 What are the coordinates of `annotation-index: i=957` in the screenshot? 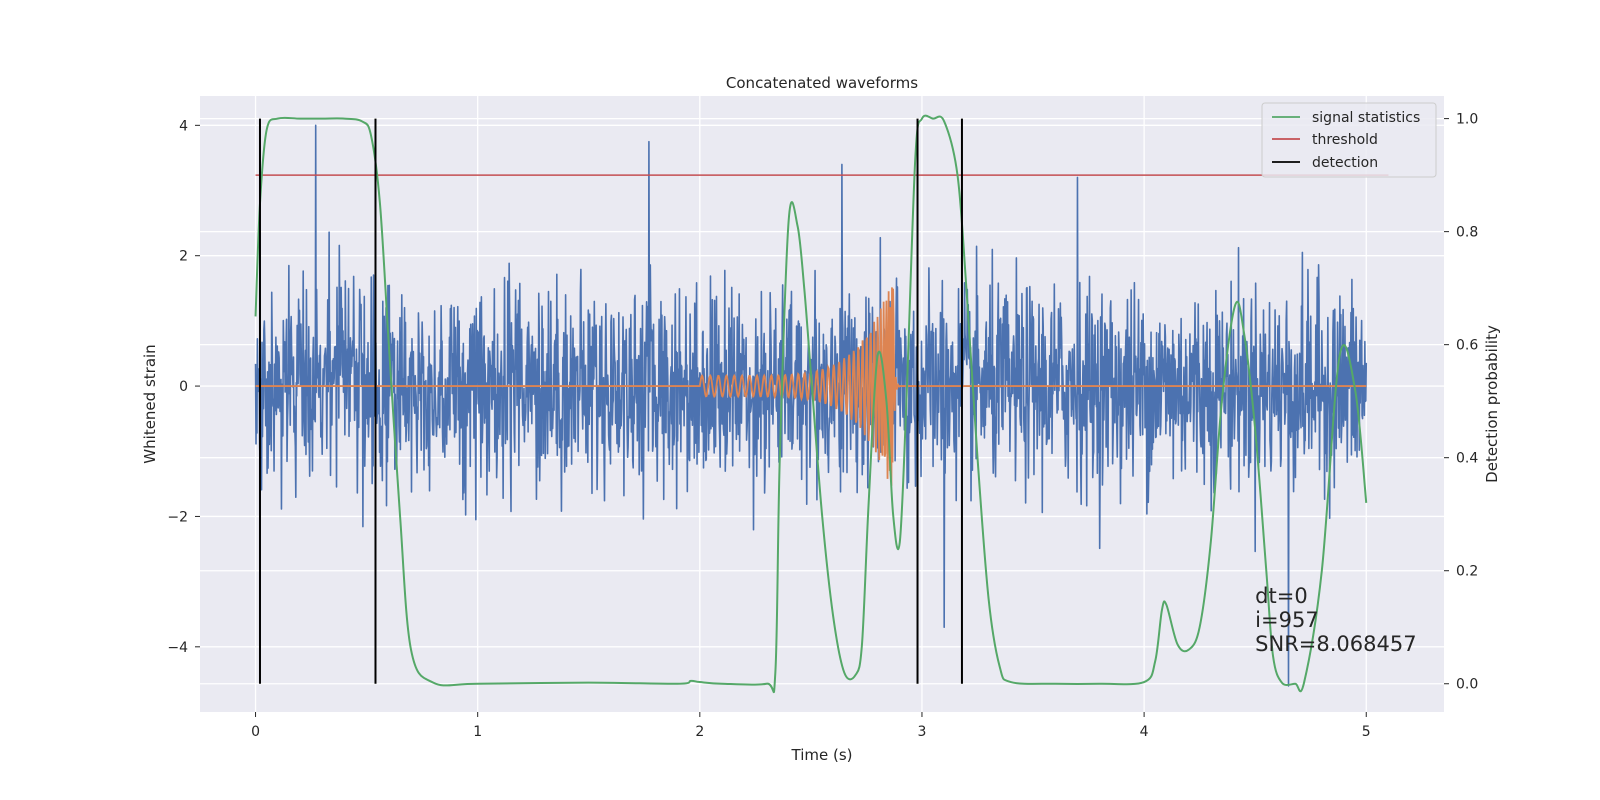 It's located at (1287, 620).